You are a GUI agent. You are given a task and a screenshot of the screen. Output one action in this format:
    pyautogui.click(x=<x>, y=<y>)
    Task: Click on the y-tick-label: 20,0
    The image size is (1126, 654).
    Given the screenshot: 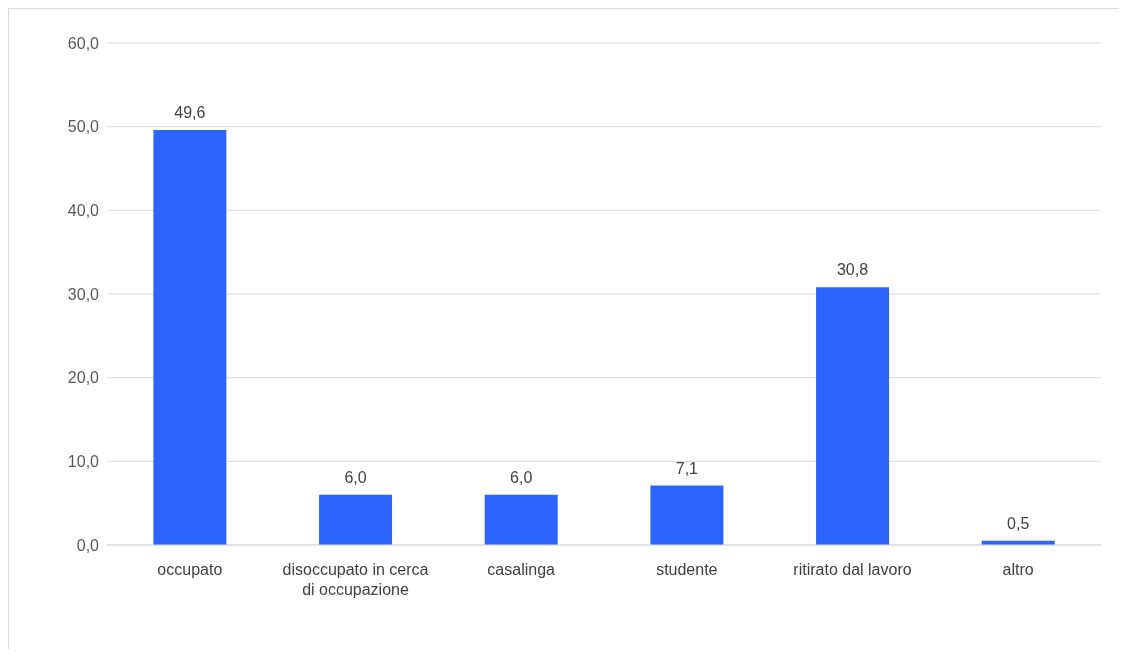 What is the action you would take?
    pyautogui.click(x=83, y=378)
    